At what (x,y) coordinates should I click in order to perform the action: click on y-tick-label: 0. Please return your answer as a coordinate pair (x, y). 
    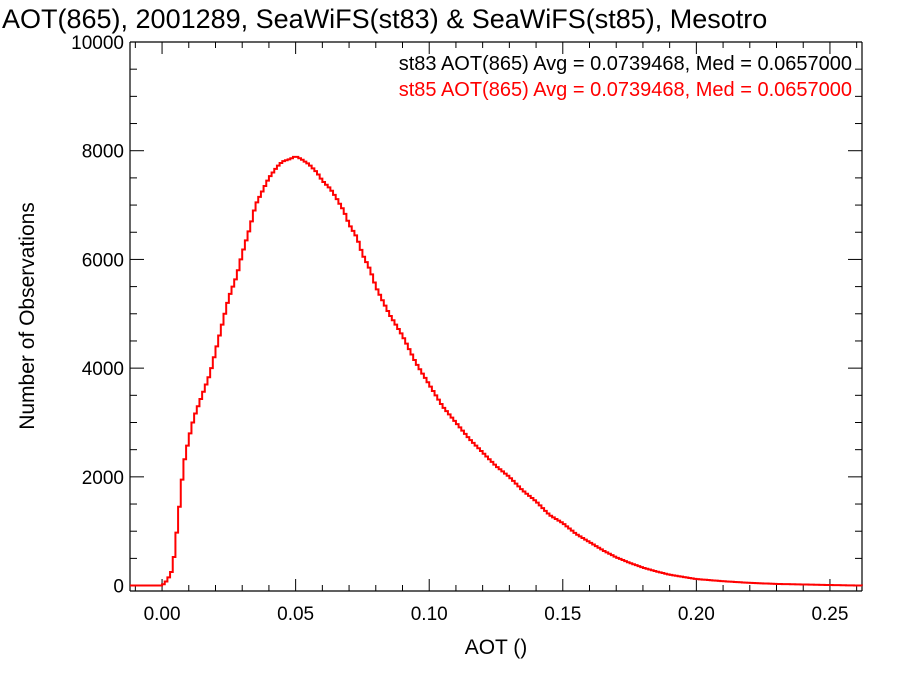
    Looking at the image, I should click on (118, 587).